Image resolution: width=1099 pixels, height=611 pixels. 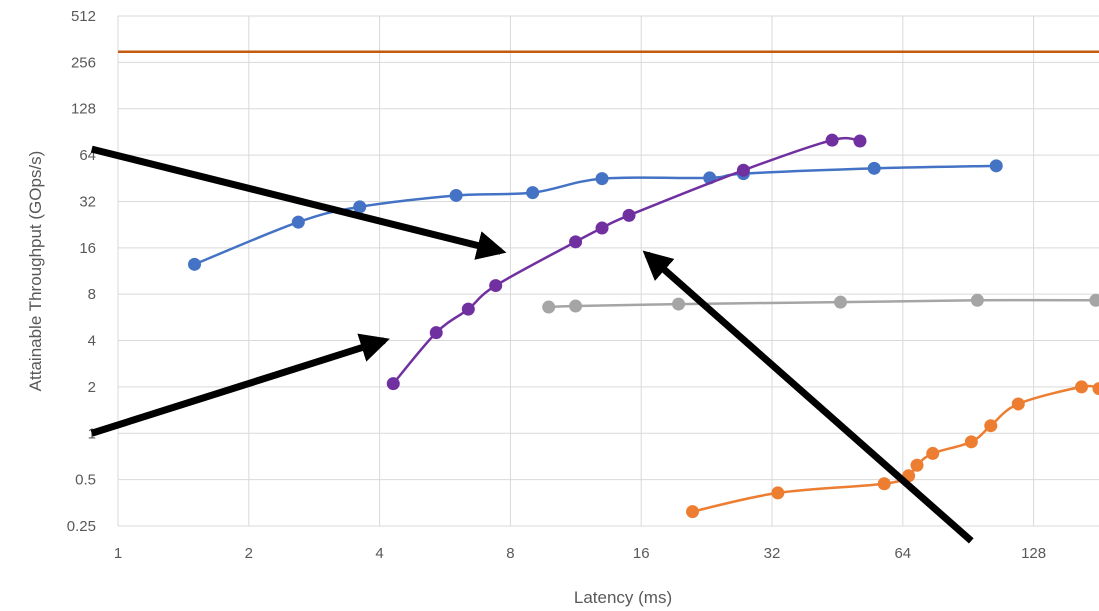 What do you see at coordinates (772, 553) in the screenshot?
I see `x-tick-label: 32` at bounding box center [772, 553].